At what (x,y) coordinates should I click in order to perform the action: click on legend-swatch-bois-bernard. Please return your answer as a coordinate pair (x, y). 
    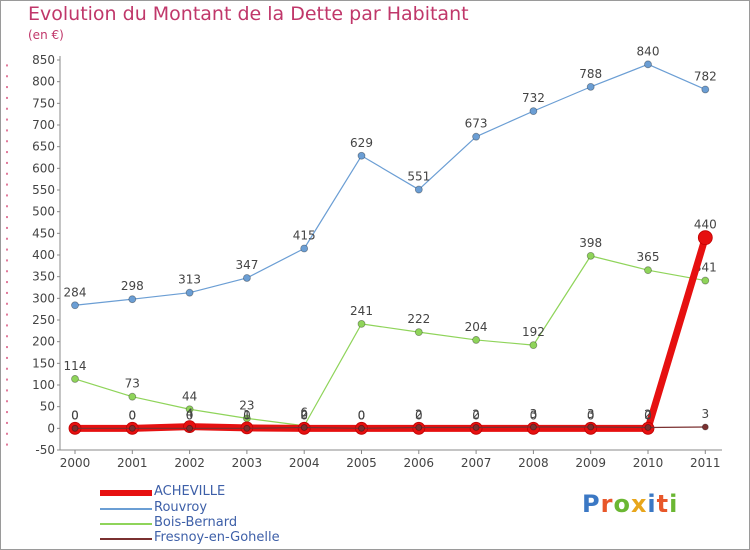
    Looking at the image, I should click on (126, 524).